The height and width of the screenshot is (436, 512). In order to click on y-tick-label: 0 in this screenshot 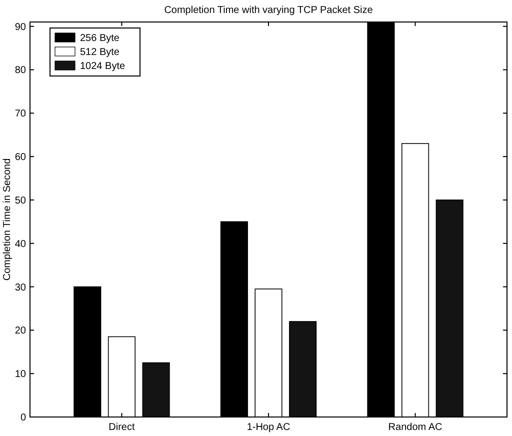, I will do `click(23, 418)`.